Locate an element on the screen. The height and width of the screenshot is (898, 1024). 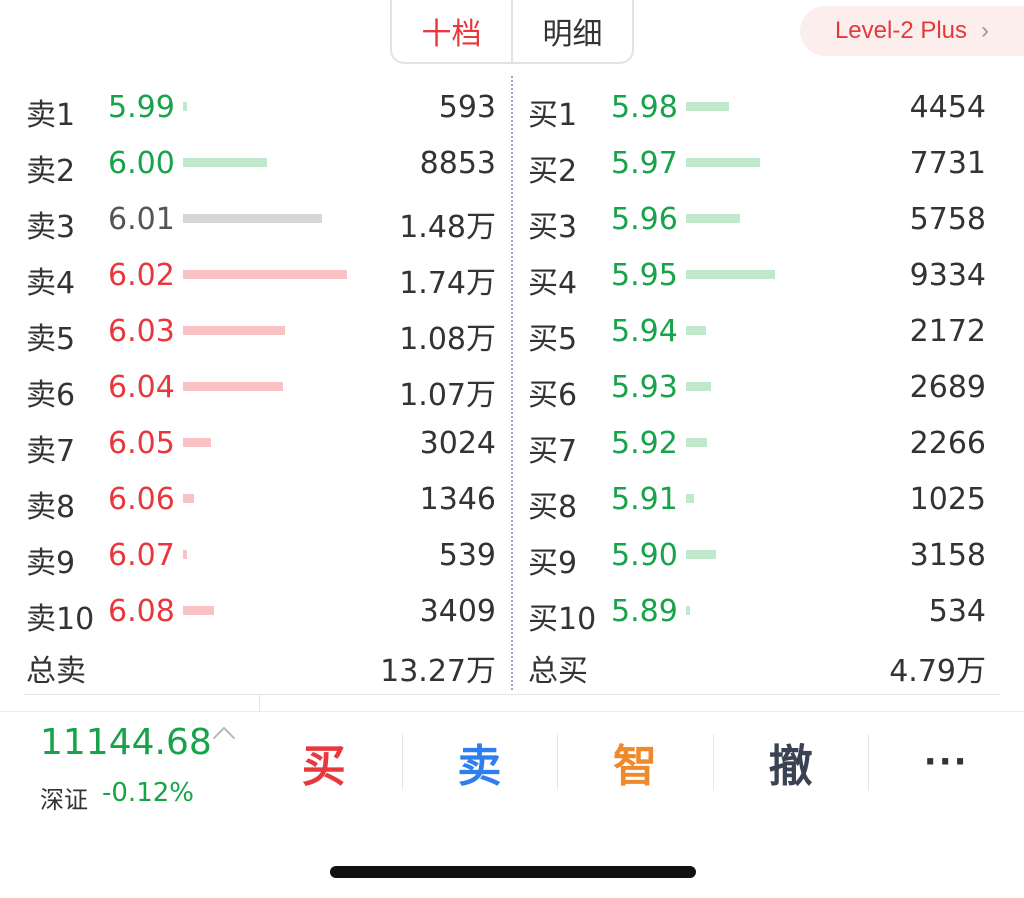
chevron-right-icon: › is located at coordinates (985, 30).